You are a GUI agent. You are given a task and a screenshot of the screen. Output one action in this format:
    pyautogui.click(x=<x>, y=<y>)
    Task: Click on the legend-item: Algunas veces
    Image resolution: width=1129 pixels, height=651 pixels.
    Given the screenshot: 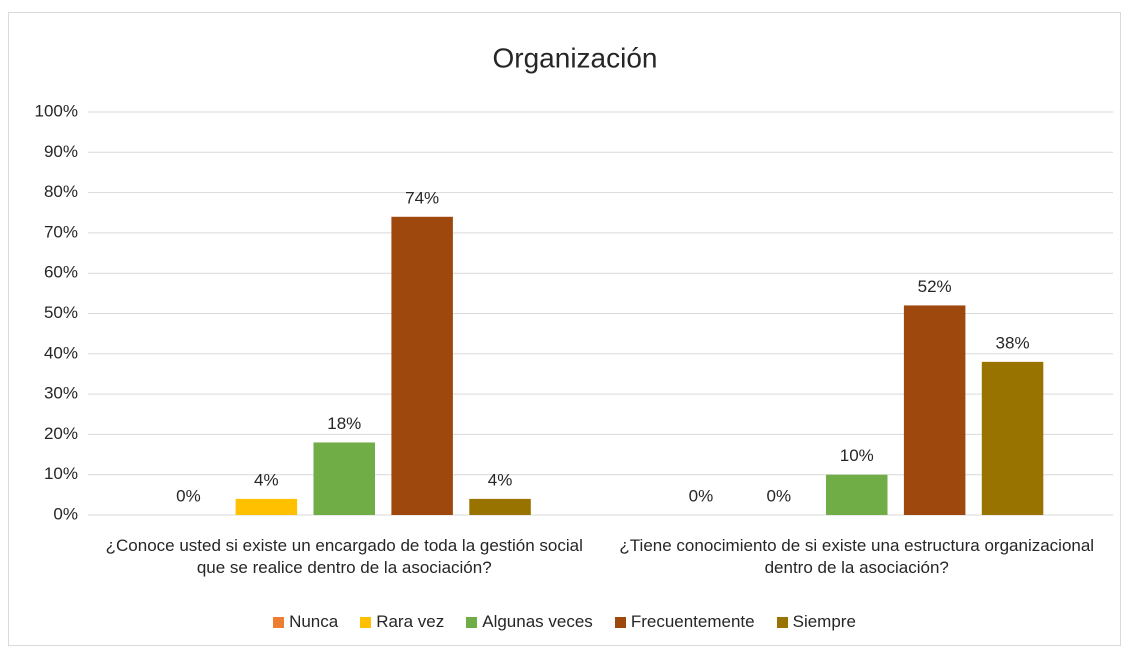 What is the action you would take?
    pyautogui.click(x=529, y=622)
    